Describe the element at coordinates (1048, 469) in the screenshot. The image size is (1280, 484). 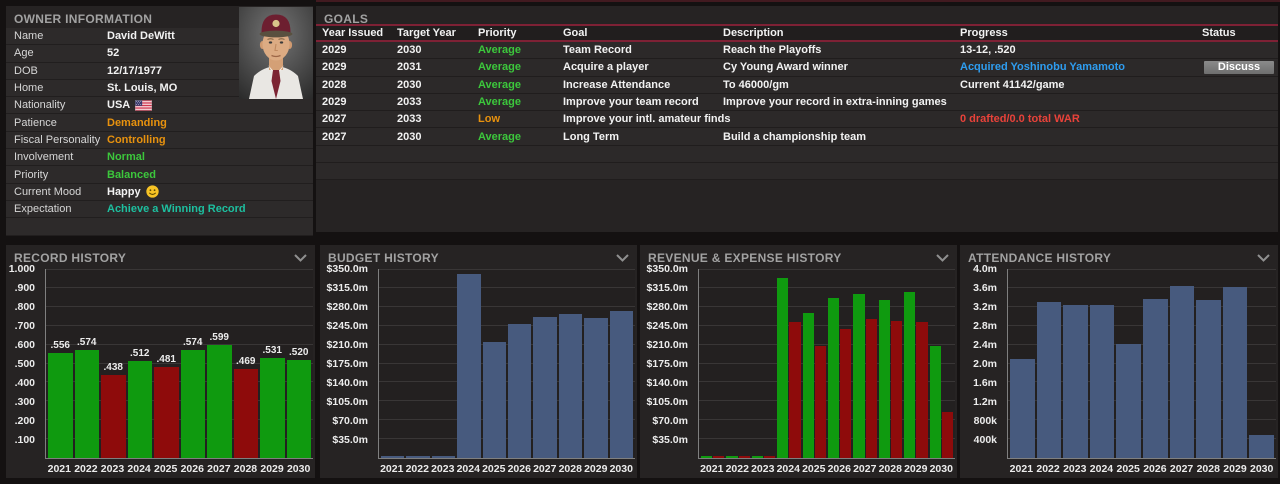
I see `x-tick-label: 2022` at that location.